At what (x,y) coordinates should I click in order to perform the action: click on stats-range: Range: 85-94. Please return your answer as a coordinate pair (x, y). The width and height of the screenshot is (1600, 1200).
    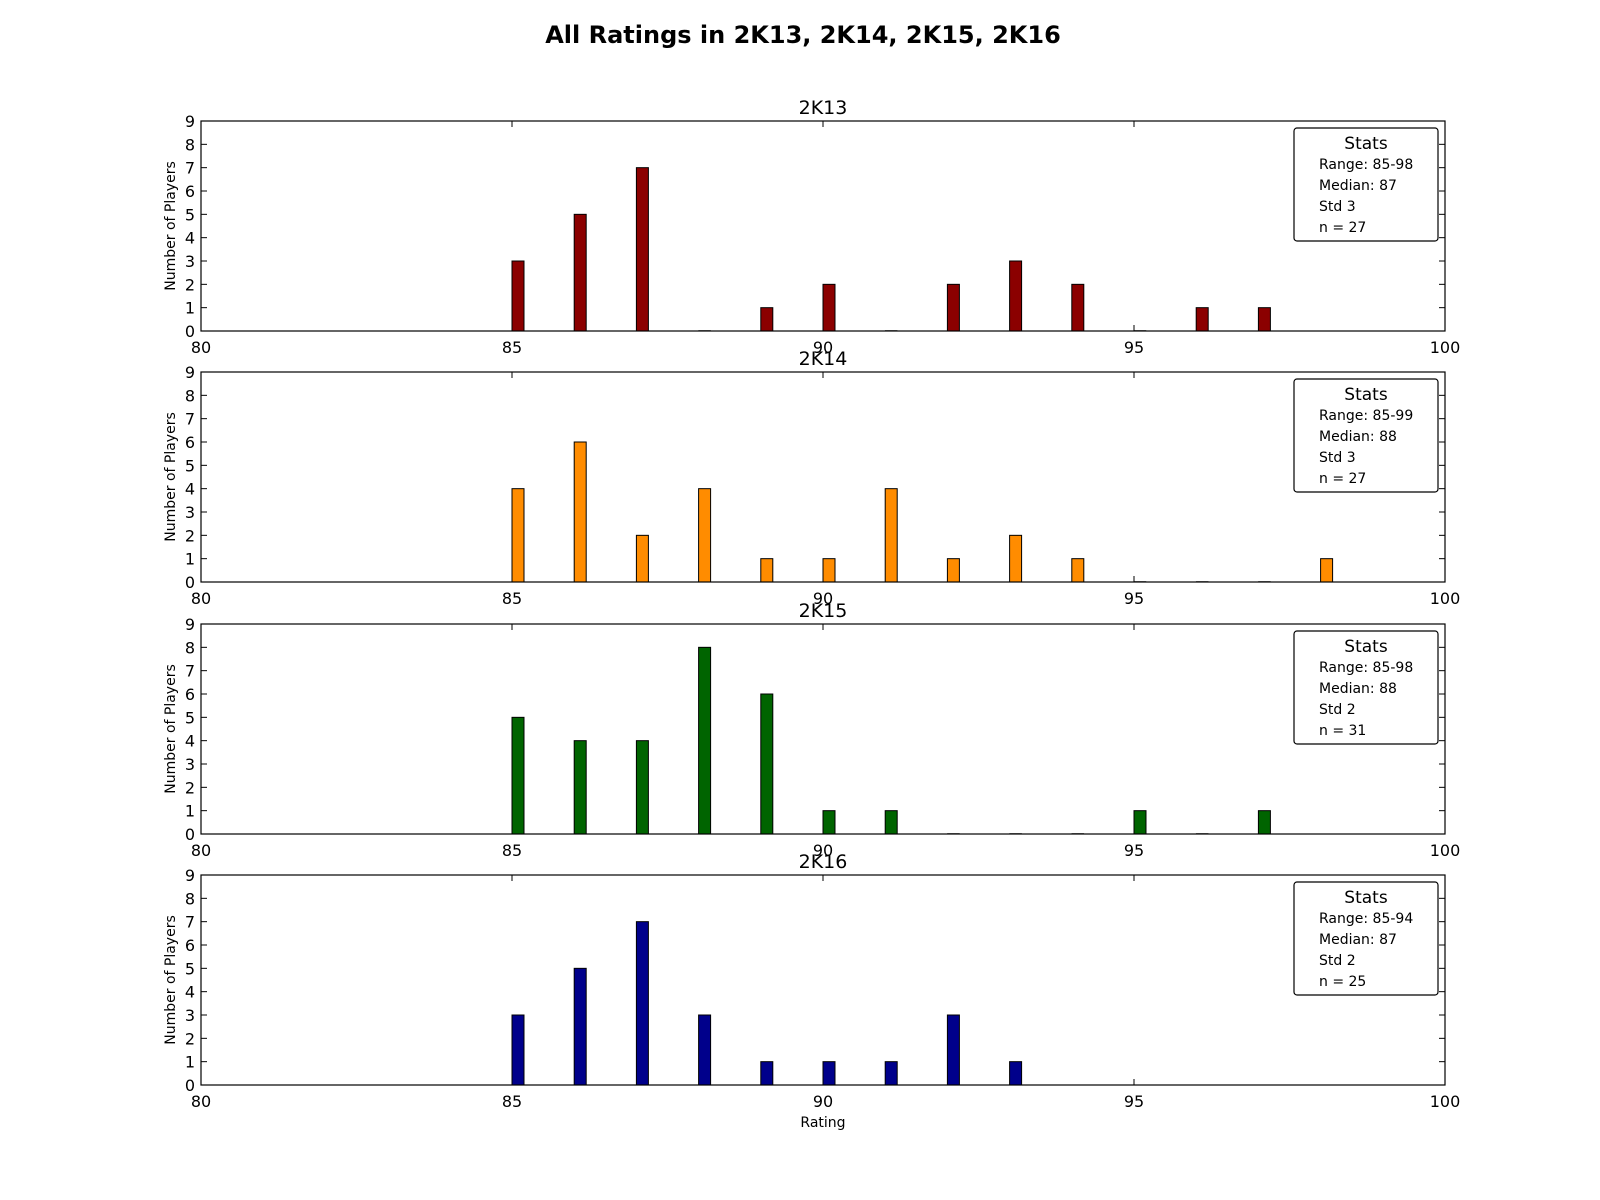
    Looking at the image, I should click on (1366, 919).